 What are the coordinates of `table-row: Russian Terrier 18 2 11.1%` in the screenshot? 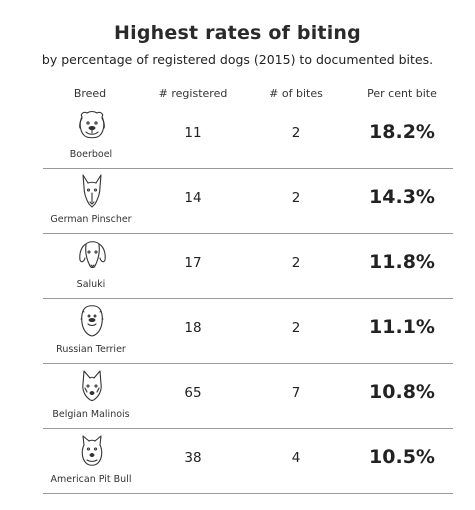 It's located at (248, 331).